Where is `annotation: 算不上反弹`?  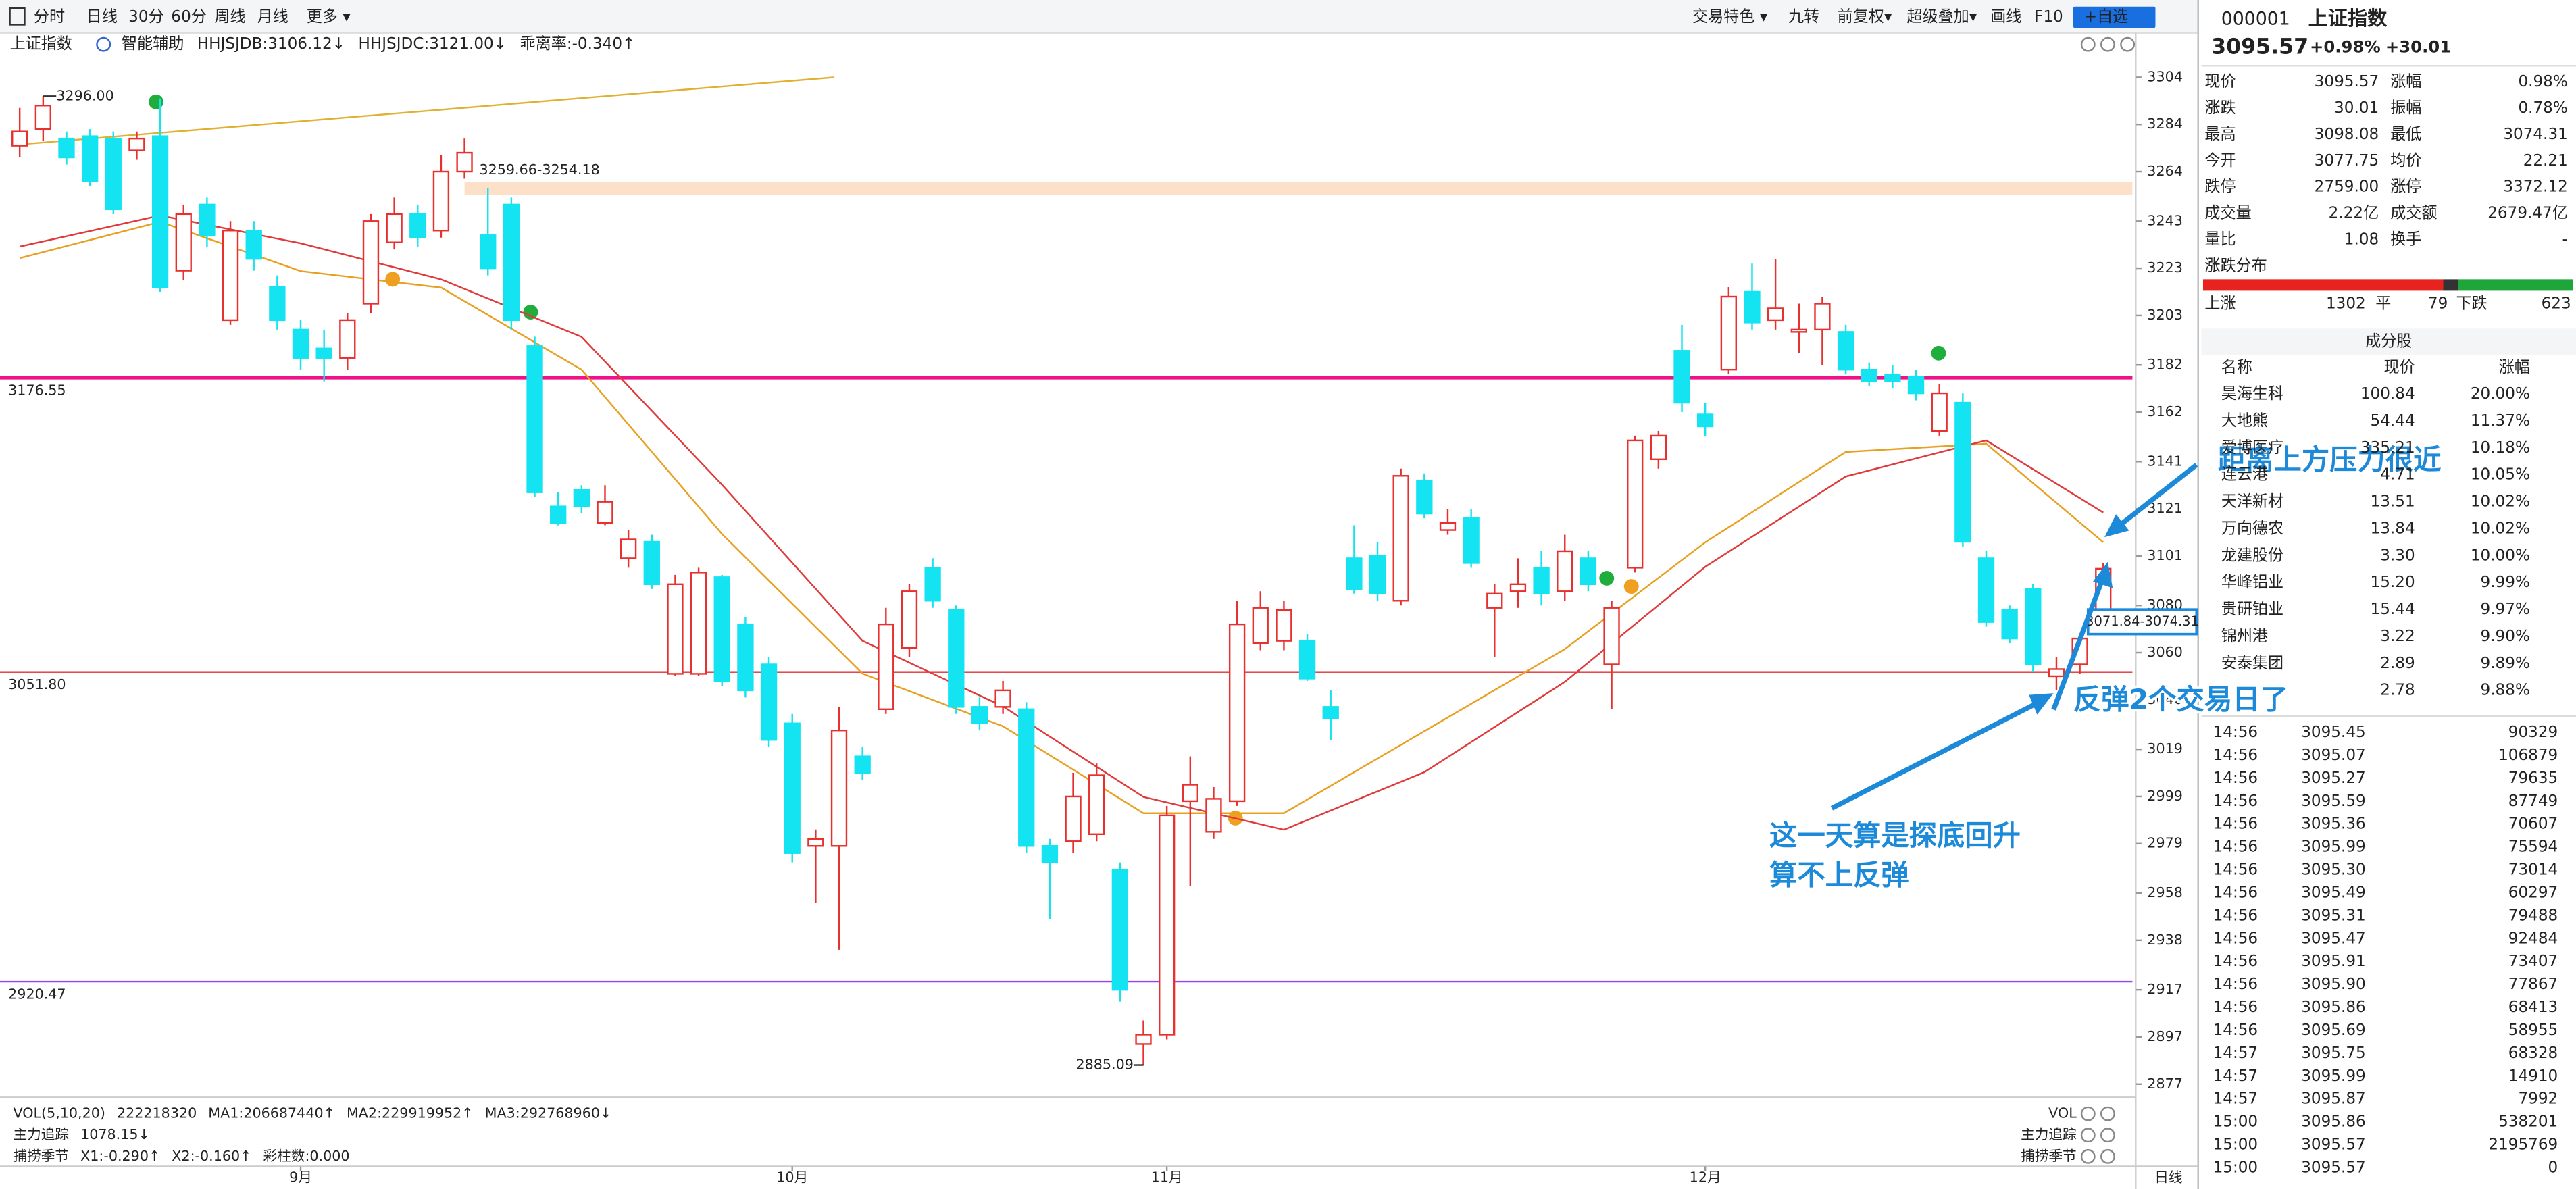
annotation: 算不上反弹 is located at coordinates (1839, 875).